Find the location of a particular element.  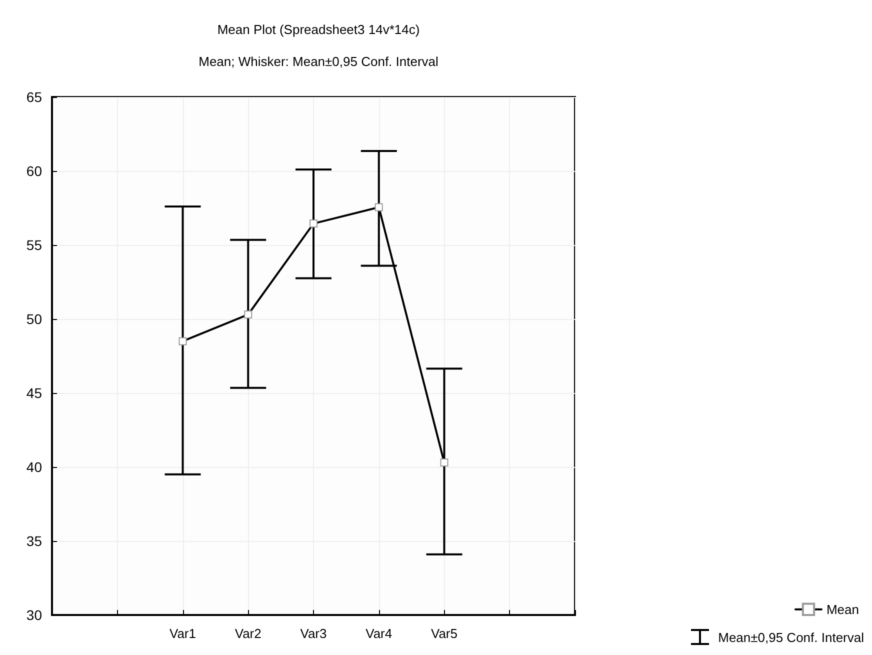

y-tick-label: 60 is located at coordinates (34, 171).